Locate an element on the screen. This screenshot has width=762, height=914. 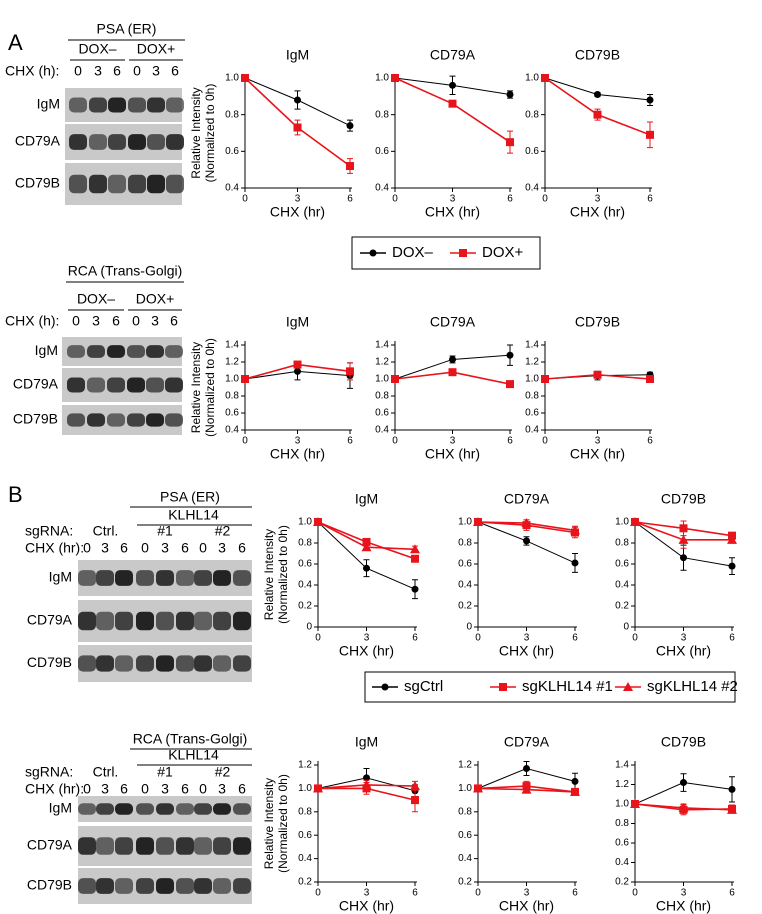
panel-letter: A is located at coordinates (15, 42).